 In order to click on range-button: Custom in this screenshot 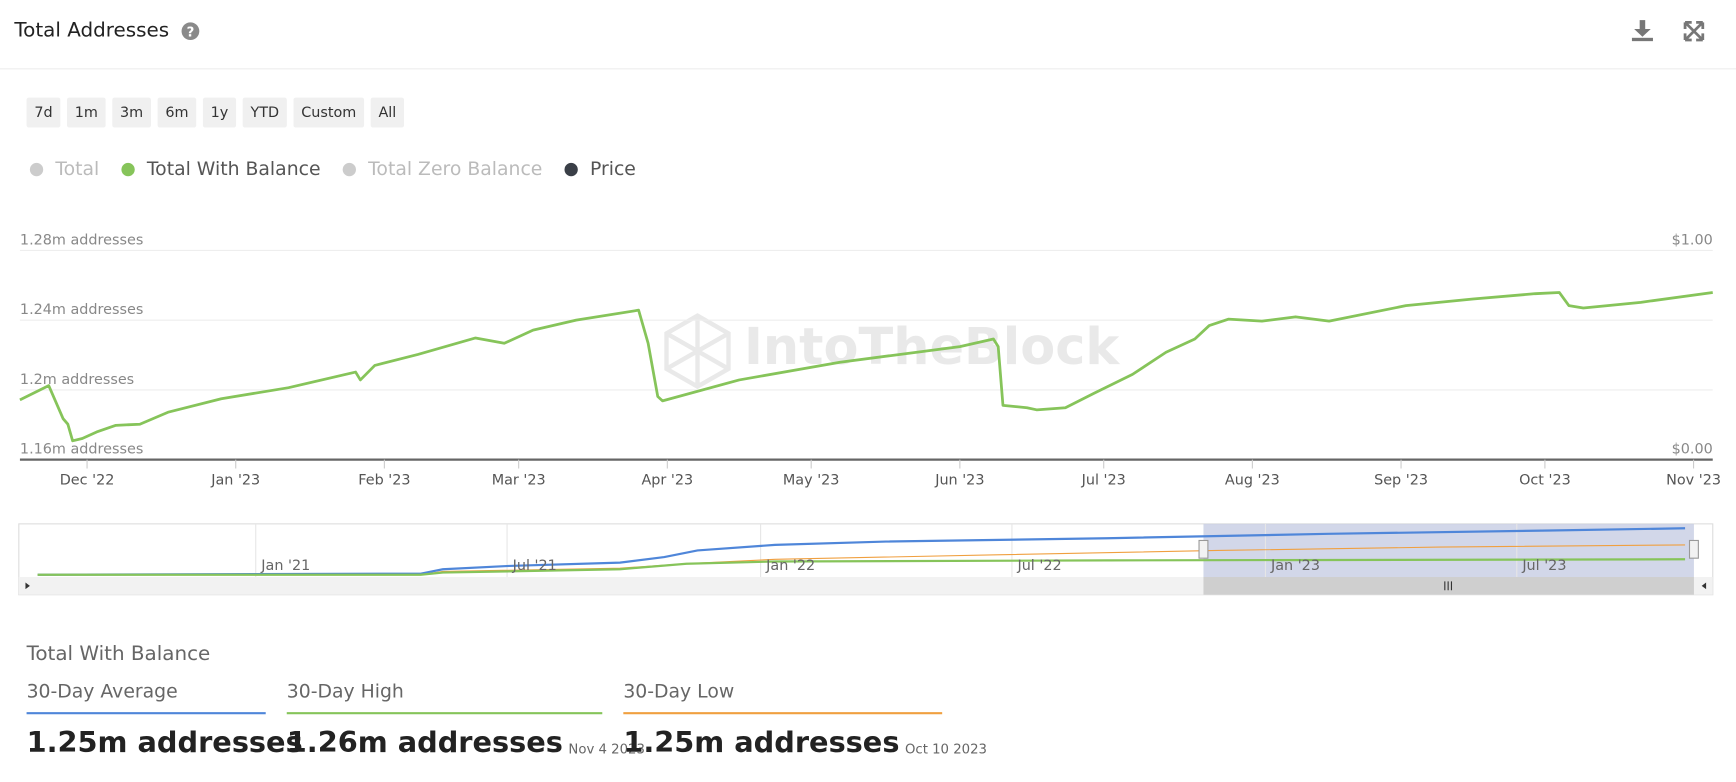, I will do `click(329, 112)`.